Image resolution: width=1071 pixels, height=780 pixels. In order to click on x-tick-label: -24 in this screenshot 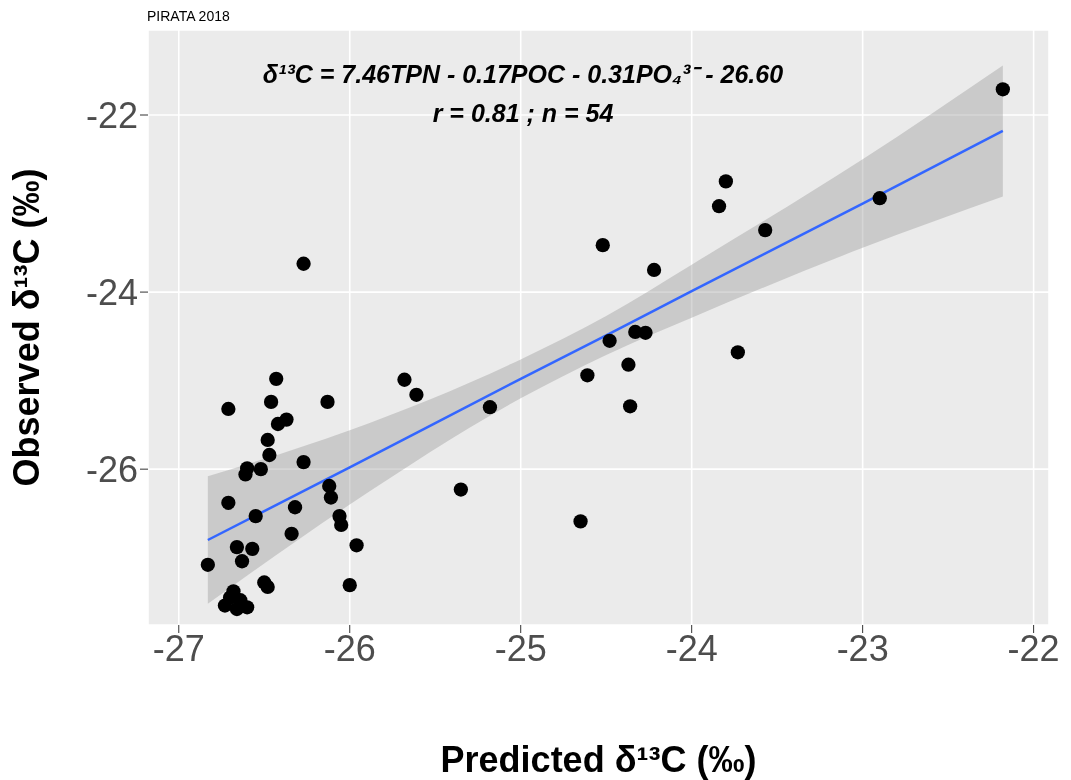, I will do `click(691, 648)`.